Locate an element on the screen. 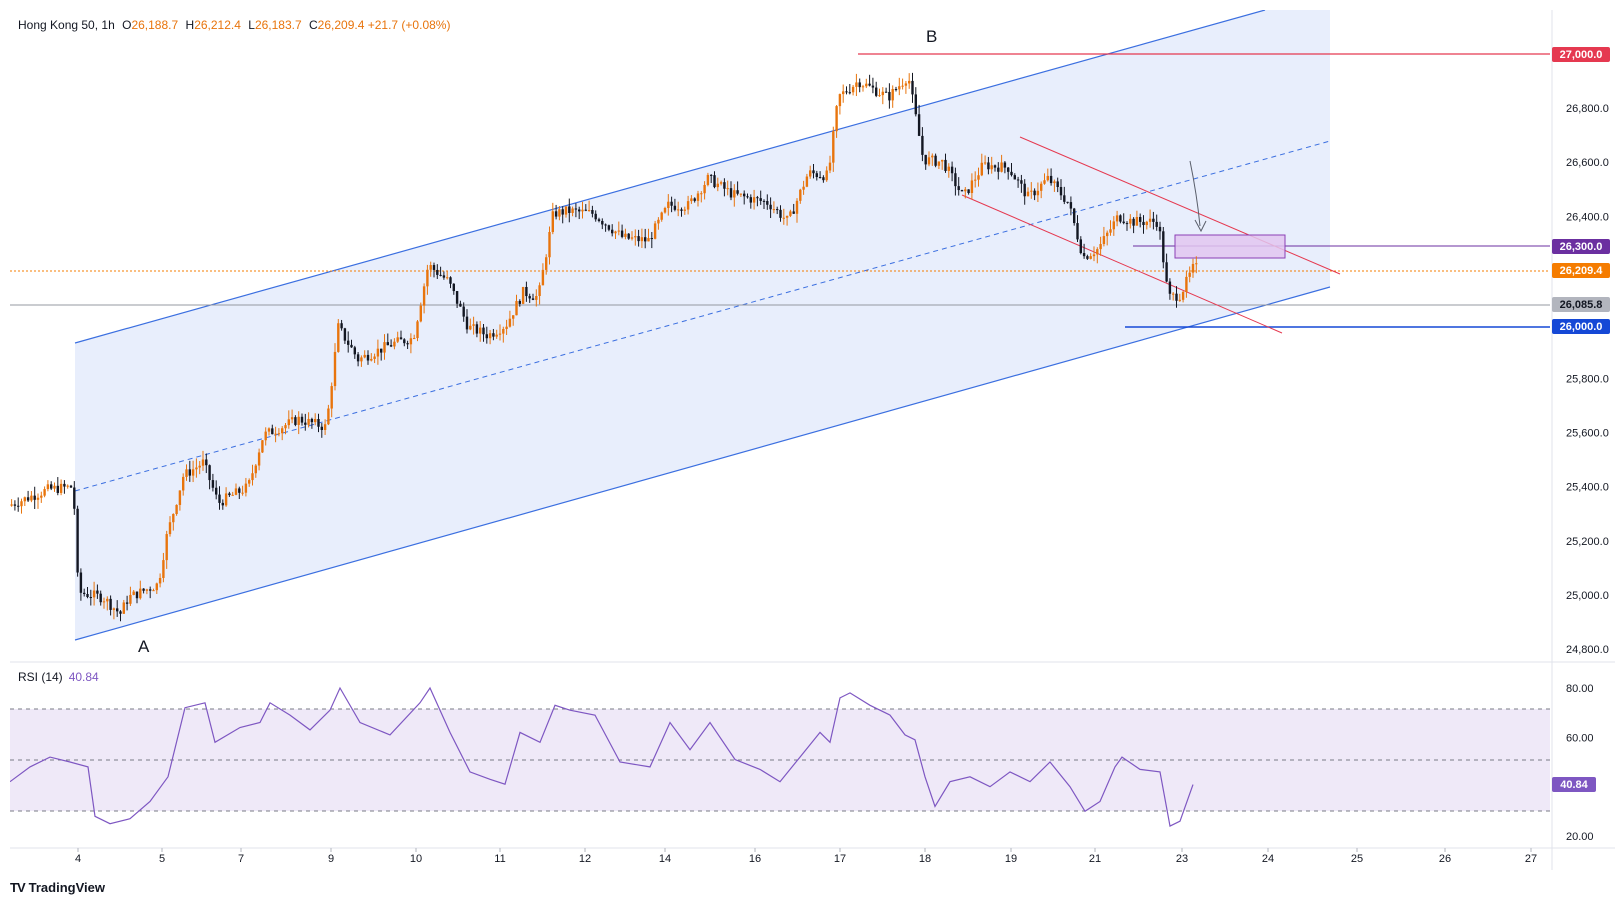 Image resolution: width=1615 pixels, height=905 pixels. price-label-26085-text: 26,085.8 is located at coordinates (1581, 305).